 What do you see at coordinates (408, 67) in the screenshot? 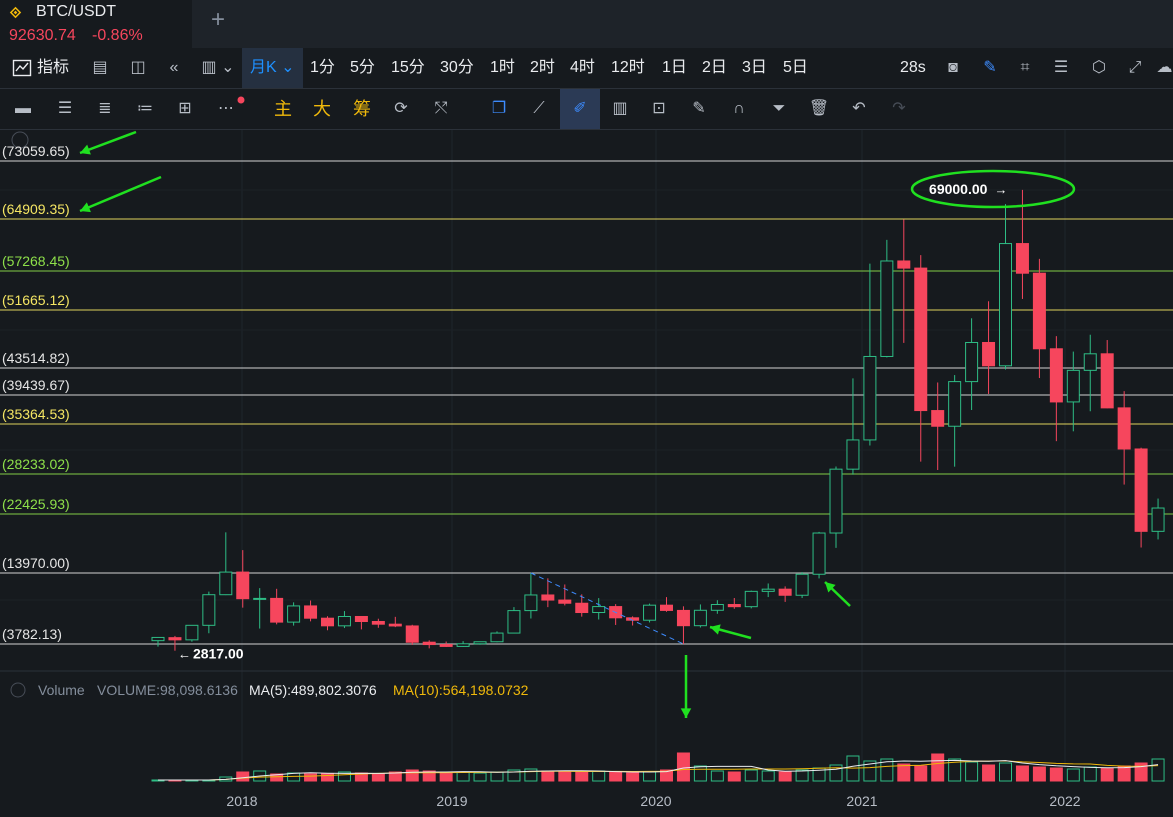
I see `interval-15m: 15分` at bounding box center [408, 67].